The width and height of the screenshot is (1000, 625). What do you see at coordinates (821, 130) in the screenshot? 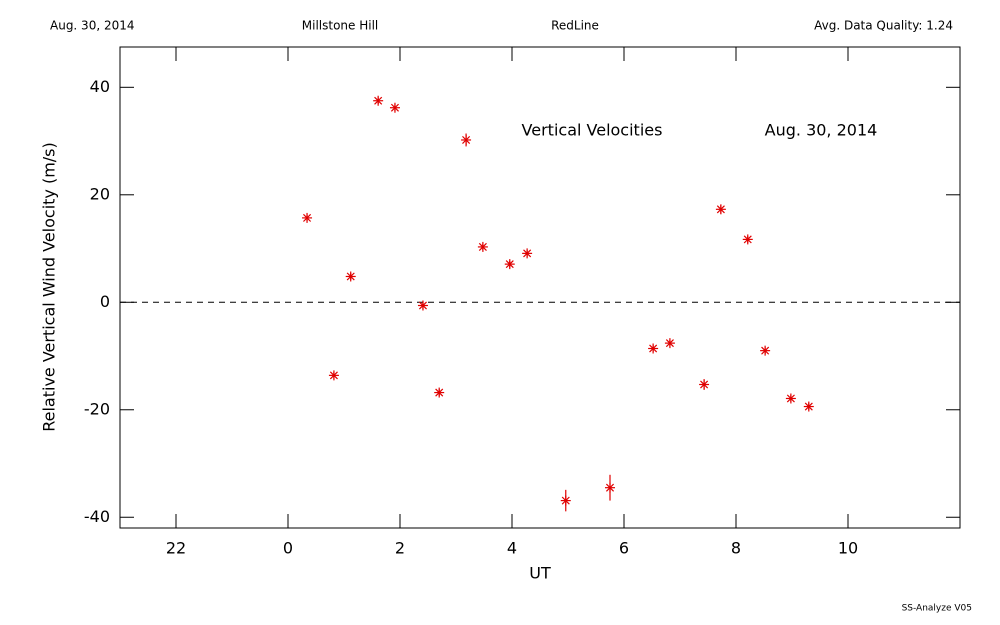
I see `annotation: Aug. 30, 2014` at bounding box center [821, 130].